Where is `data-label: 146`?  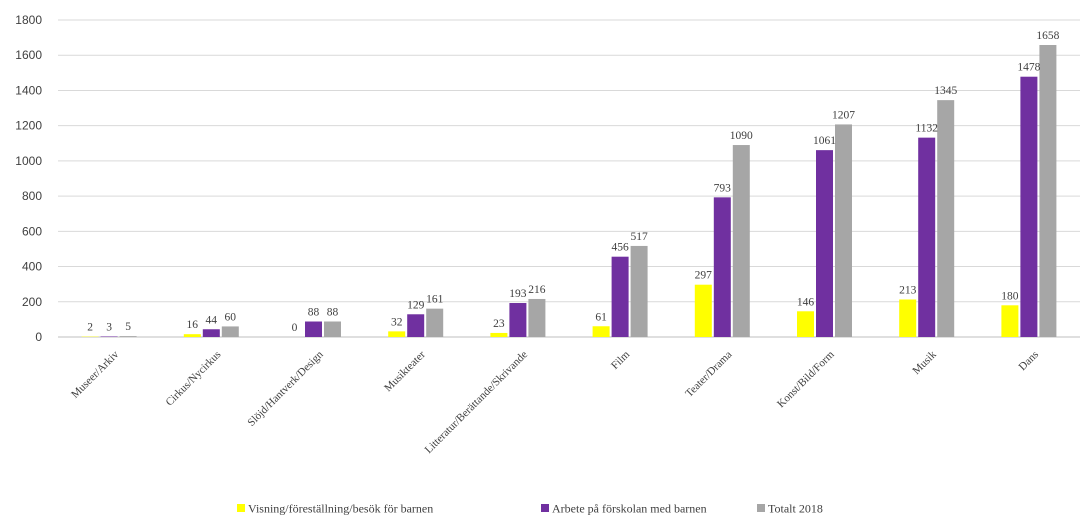
data-label: 146 is located at coordinates (806, 302).